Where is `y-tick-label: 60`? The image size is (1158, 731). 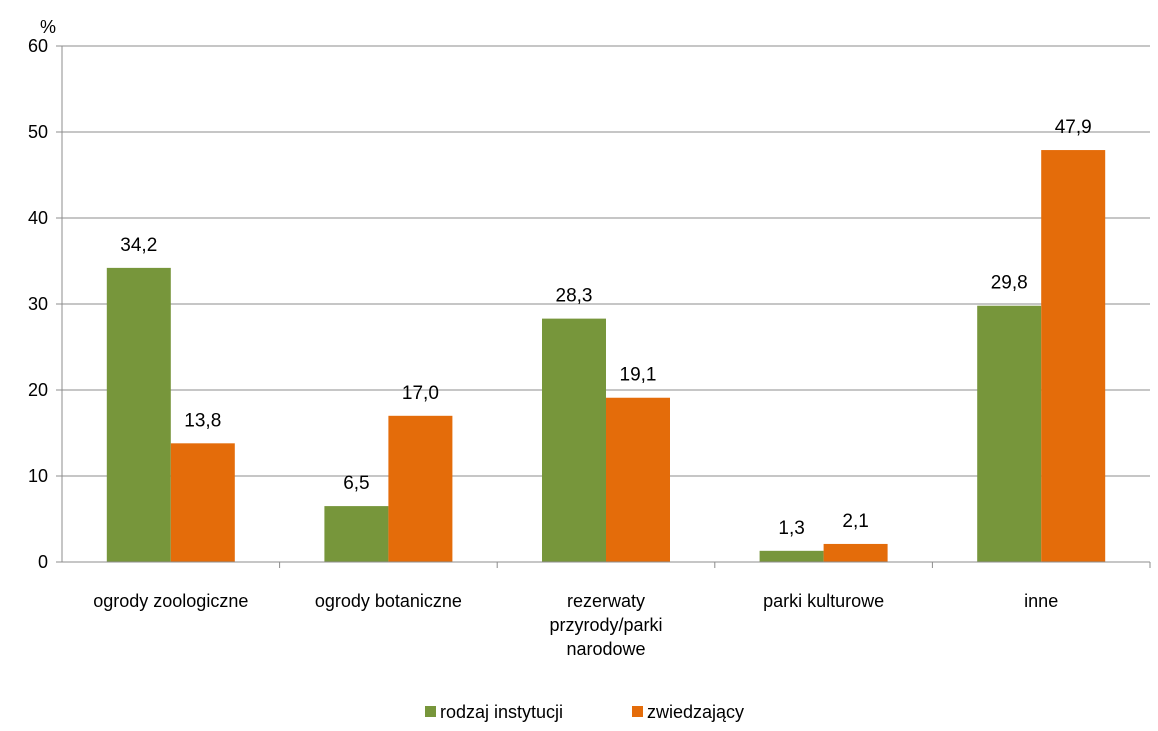
y-tick-label: 60 is located at coordinates (38, 46).